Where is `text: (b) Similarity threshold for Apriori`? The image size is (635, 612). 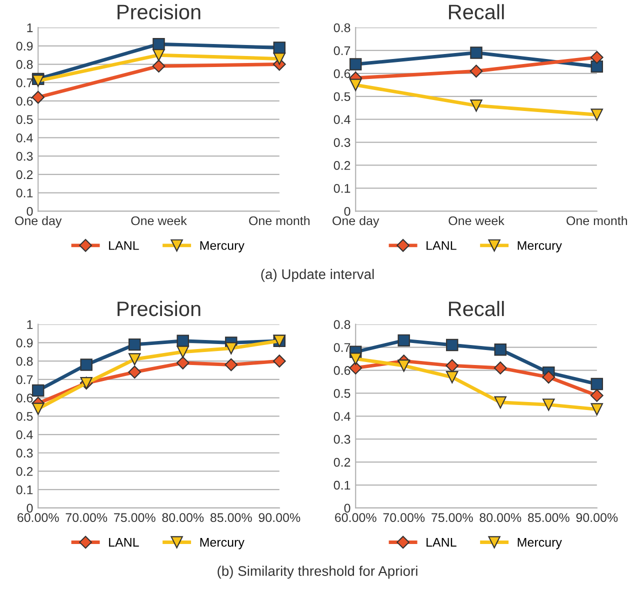 text: (b) Similarity threshold for Apriori is located at coordinates (318, 572).